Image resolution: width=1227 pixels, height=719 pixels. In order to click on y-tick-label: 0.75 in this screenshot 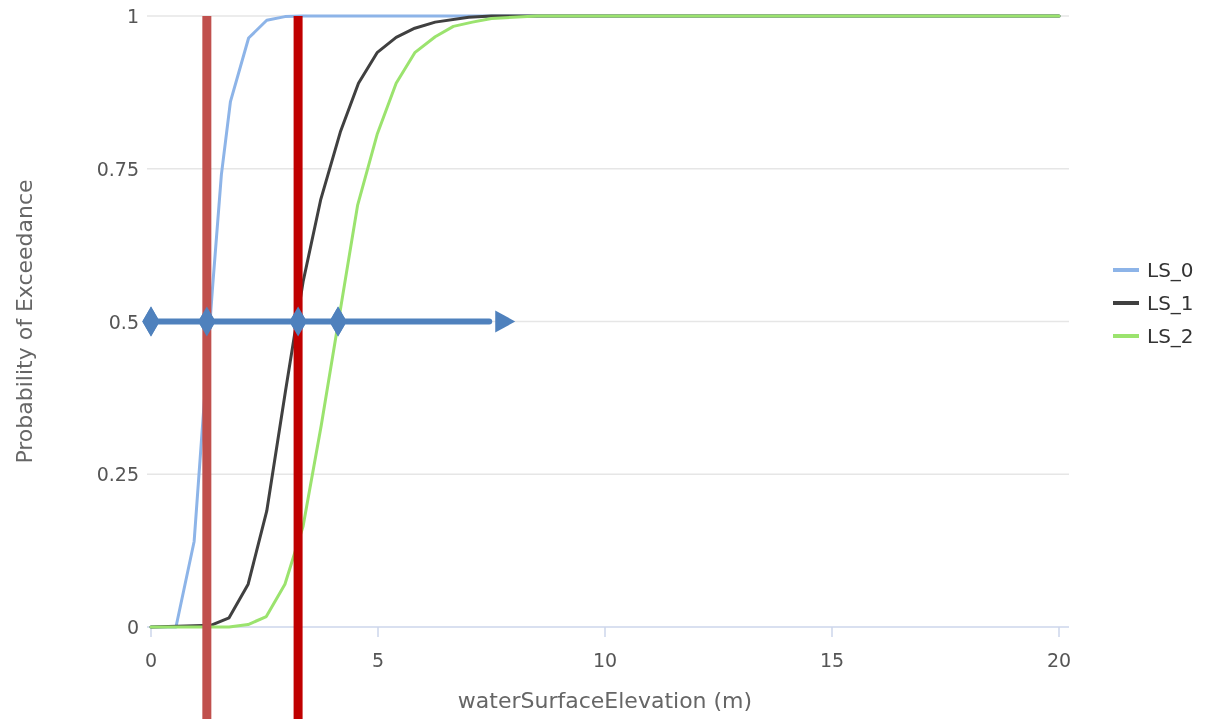, I will do `click(117, 168)`.